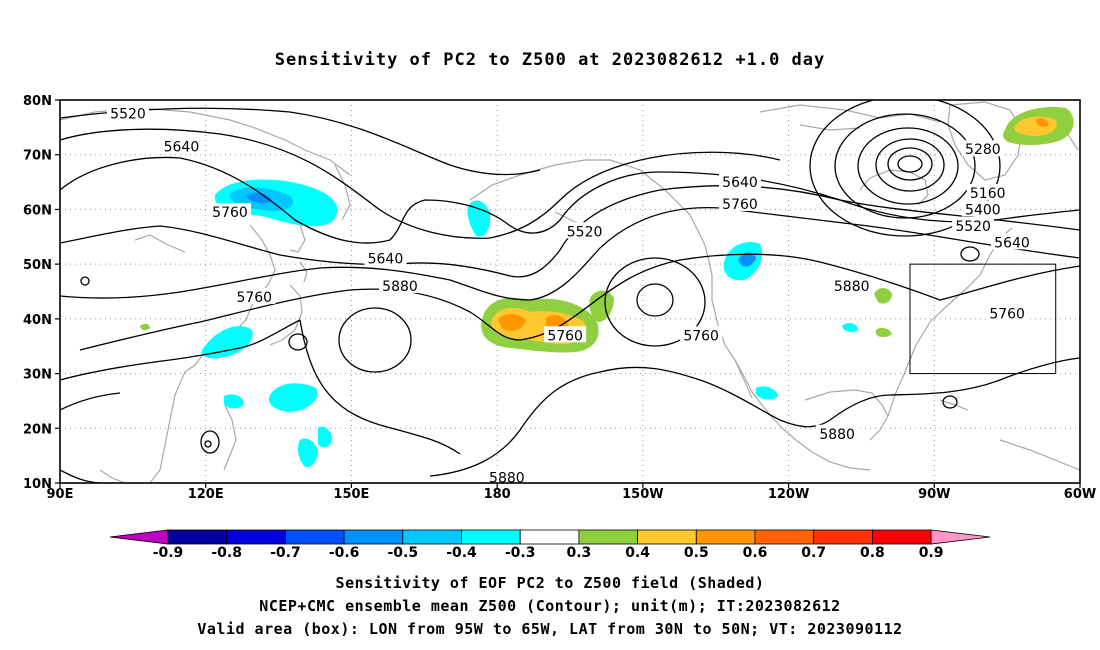  What do you see at coordinates (788, 494) in the screenshot?
I see `lon-tick-label: 120W` at bounding box center [788, 494].